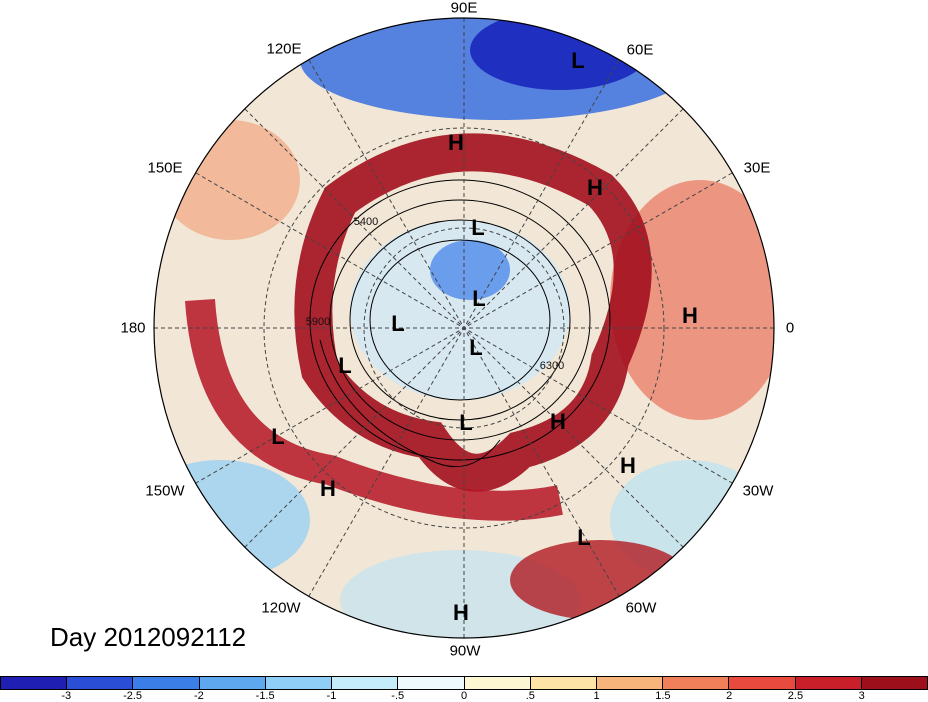 Image resolution: width=928 pixels, height=702 pixels. Describe the element at coordinates (165, 168) in the screenshot. I see `lon-label-150e: 150E` at that location.